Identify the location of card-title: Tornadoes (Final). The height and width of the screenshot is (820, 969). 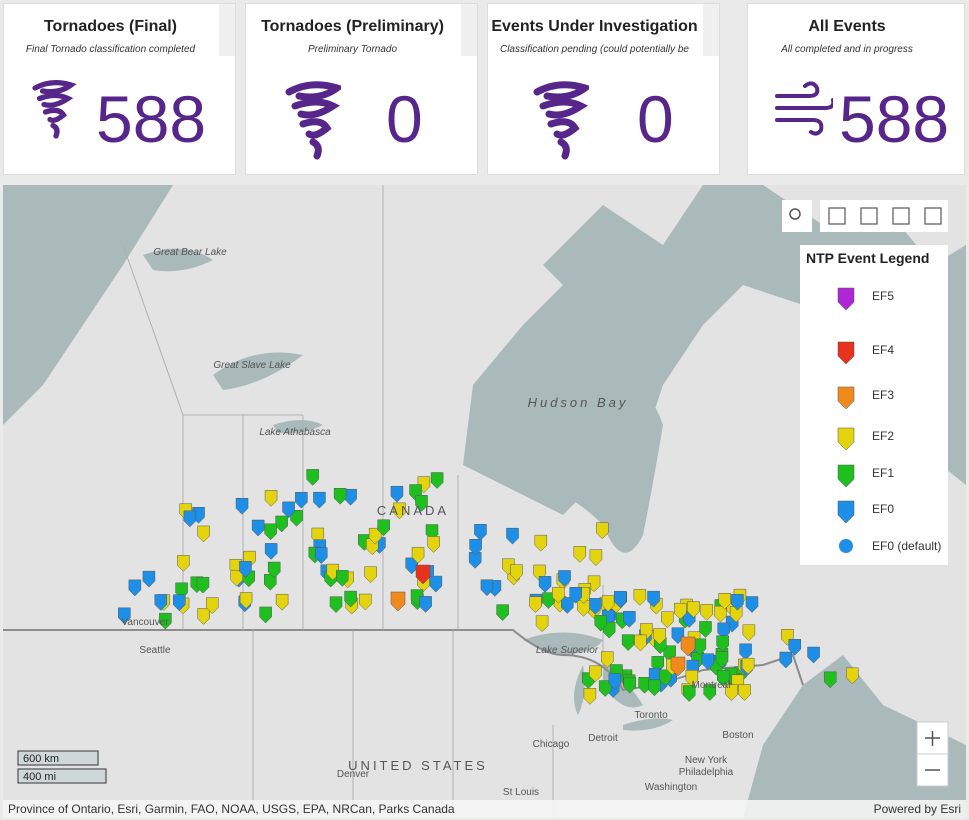
(110, 26).